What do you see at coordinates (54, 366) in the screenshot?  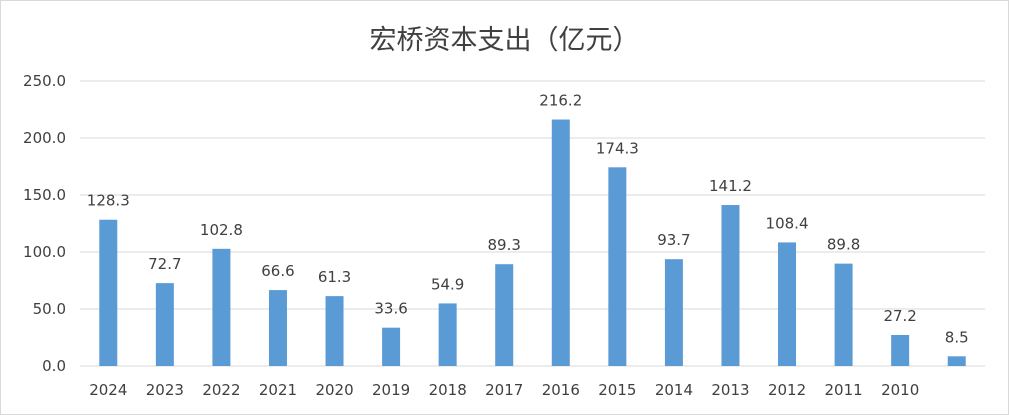 I see `y-tick-label: 0.0` at bounding box center [54, 366].